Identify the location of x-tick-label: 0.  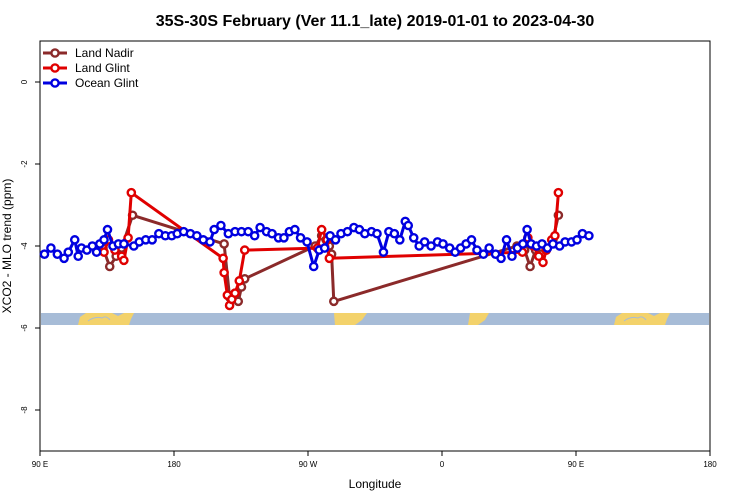
(442, 464).